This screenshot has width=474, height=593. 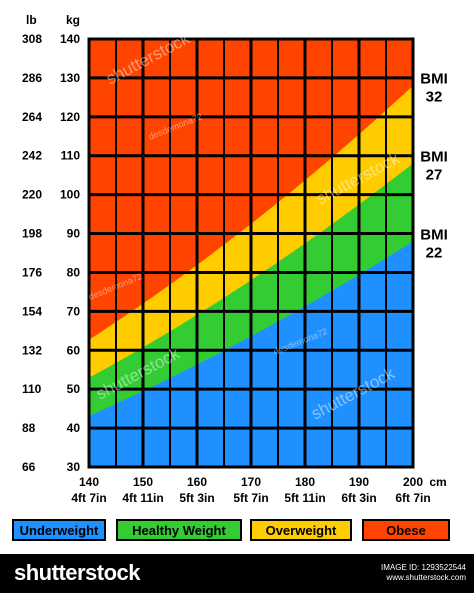 What do you see at coordinates (74, 311) in the screenshot?
I see `y-tick-kg: 70` at bounding box center [74, 311].